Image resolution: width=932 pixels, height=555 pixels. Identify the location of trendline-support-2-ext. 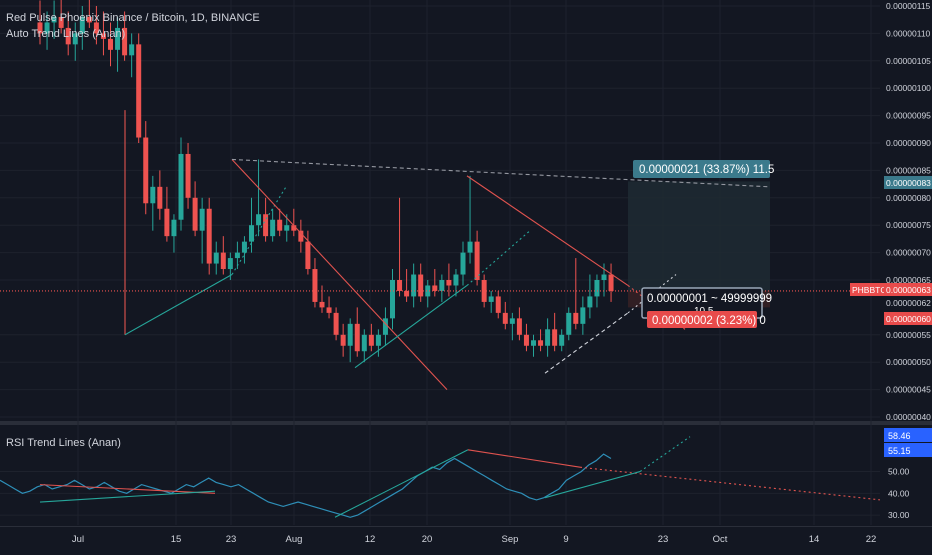
(498, 258).